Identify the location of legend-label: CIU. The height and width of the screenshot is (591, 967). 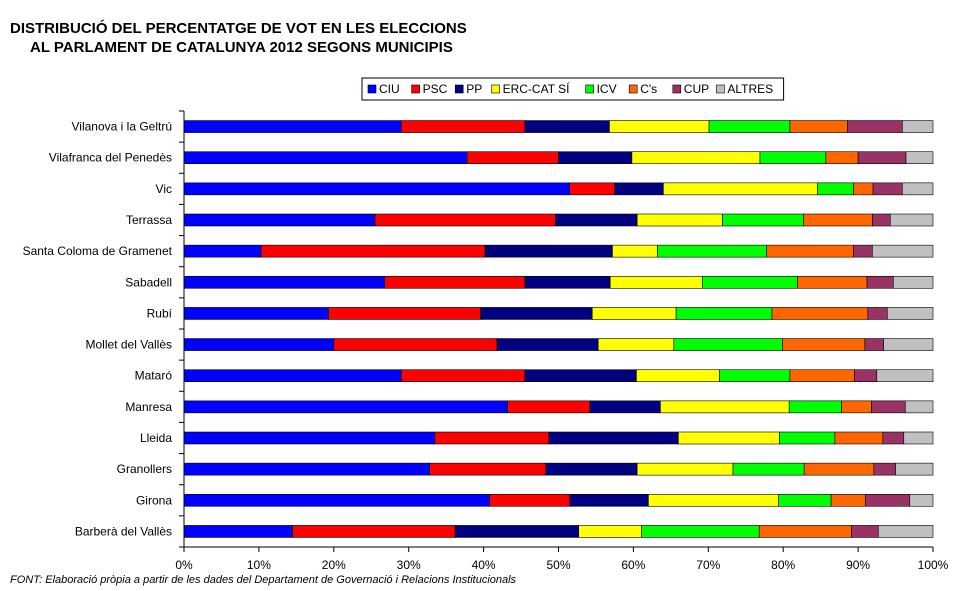
(389, 89).